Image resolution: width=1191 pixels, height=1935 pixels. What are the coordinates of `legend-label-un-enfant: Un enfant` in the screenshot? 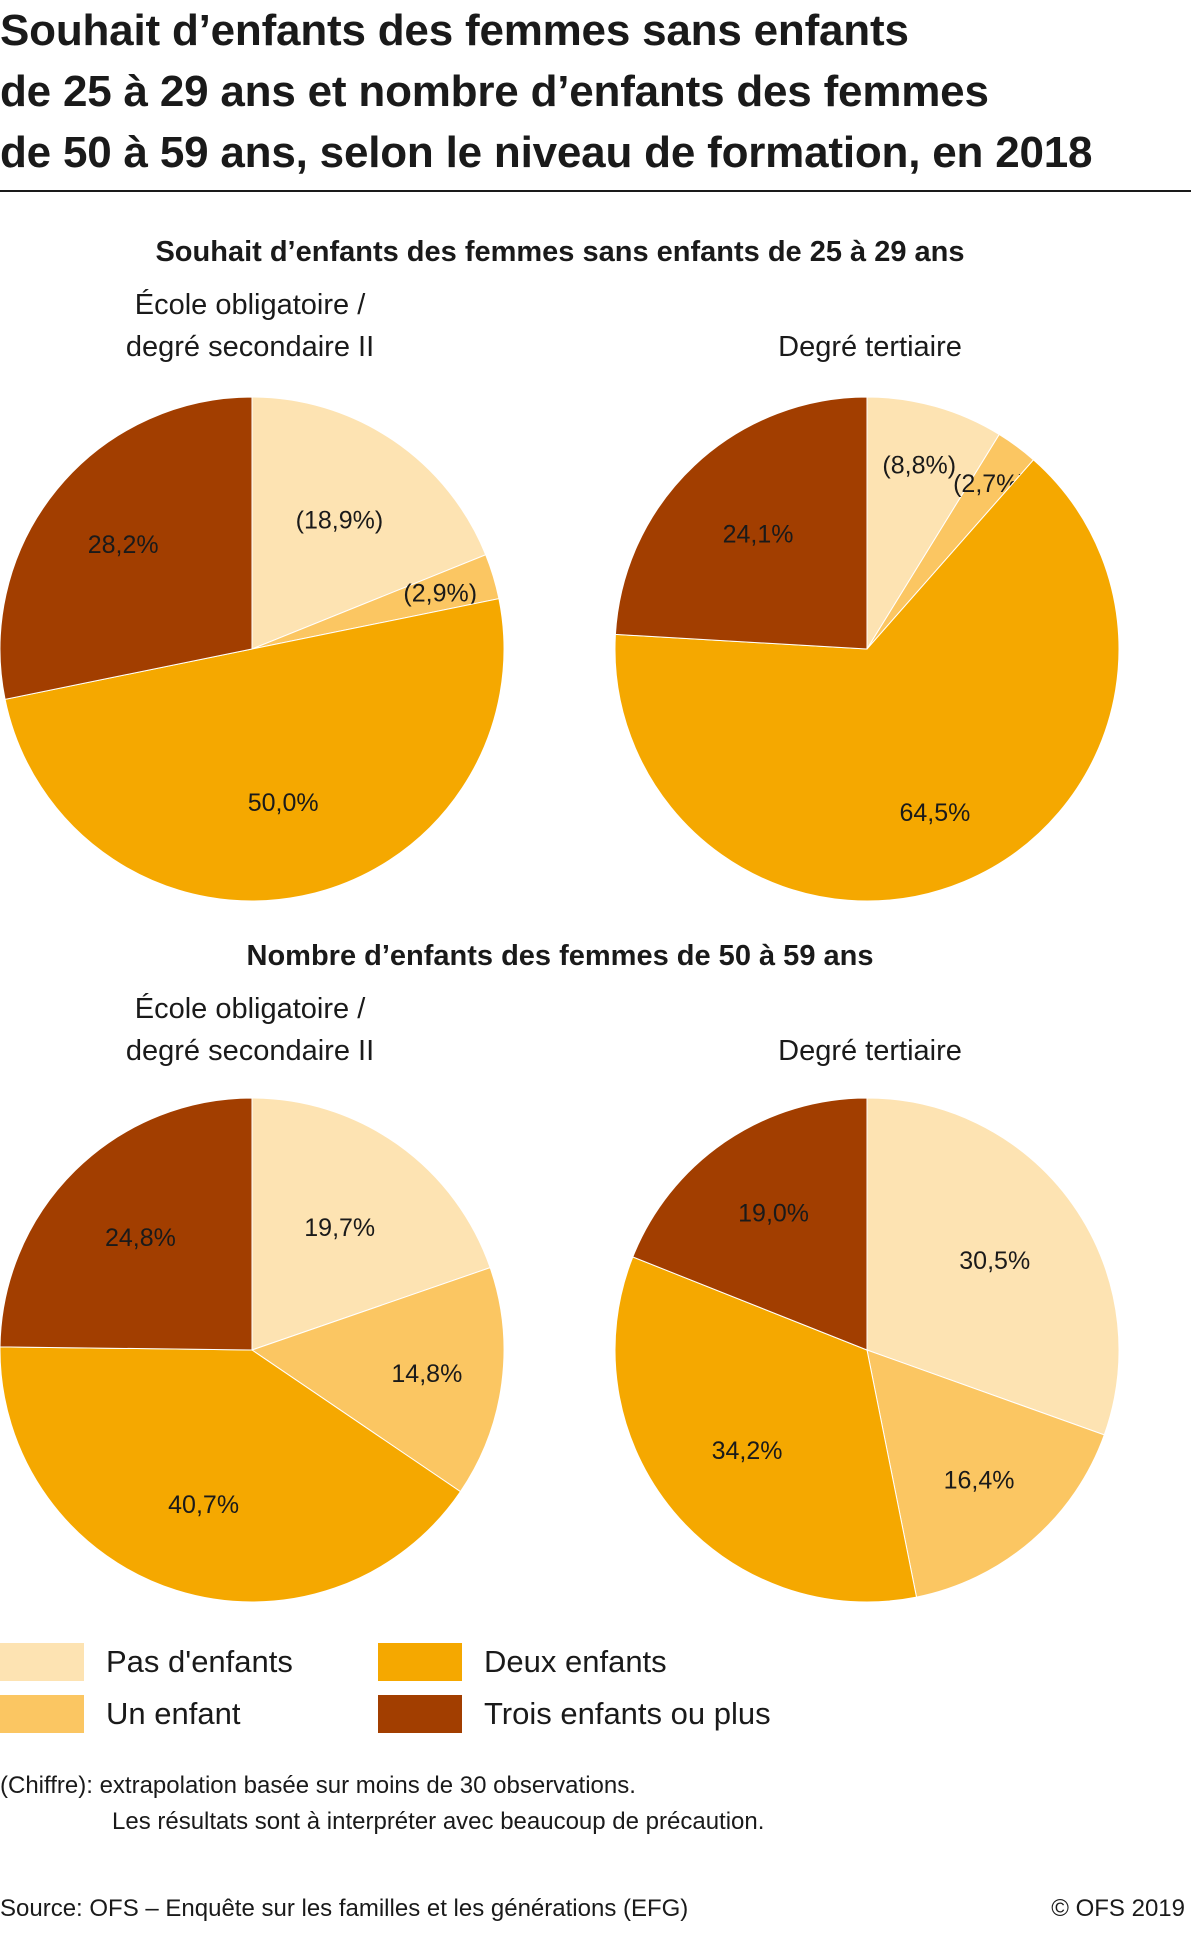 It's located at (173, 1713).